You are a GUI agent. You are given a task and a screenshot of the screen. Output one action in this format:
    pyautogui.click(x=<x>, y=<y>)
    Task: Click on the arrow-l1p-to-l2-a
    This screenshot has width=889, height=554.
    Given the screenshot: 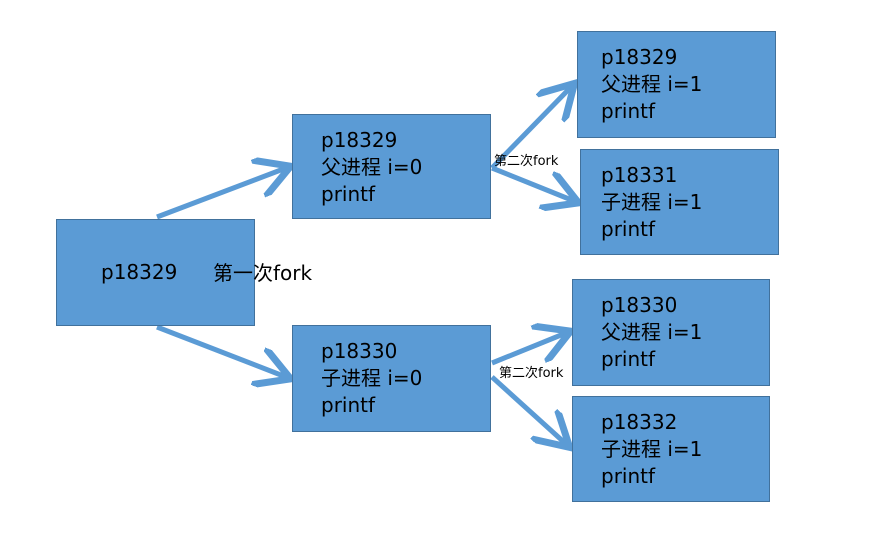 What is the action you would take?
    pyautogui.click(x=530, y=128)
    